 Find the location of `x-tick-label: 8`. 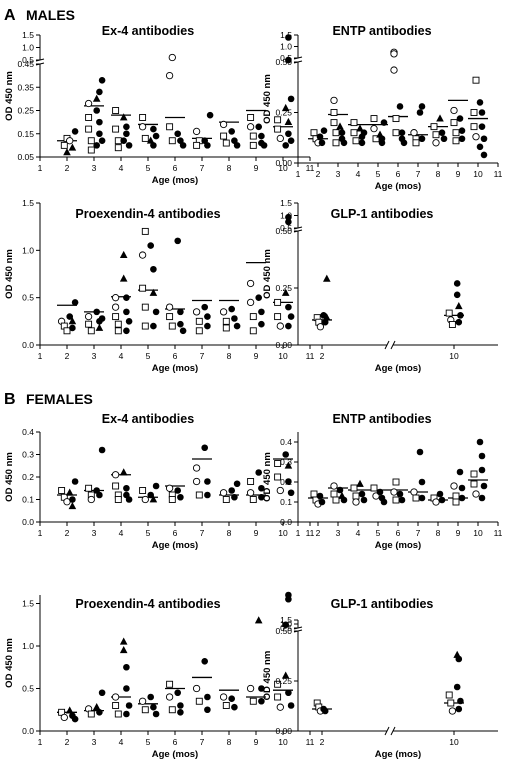

x-tick-label: 8 is located at coordinates (229, 168).